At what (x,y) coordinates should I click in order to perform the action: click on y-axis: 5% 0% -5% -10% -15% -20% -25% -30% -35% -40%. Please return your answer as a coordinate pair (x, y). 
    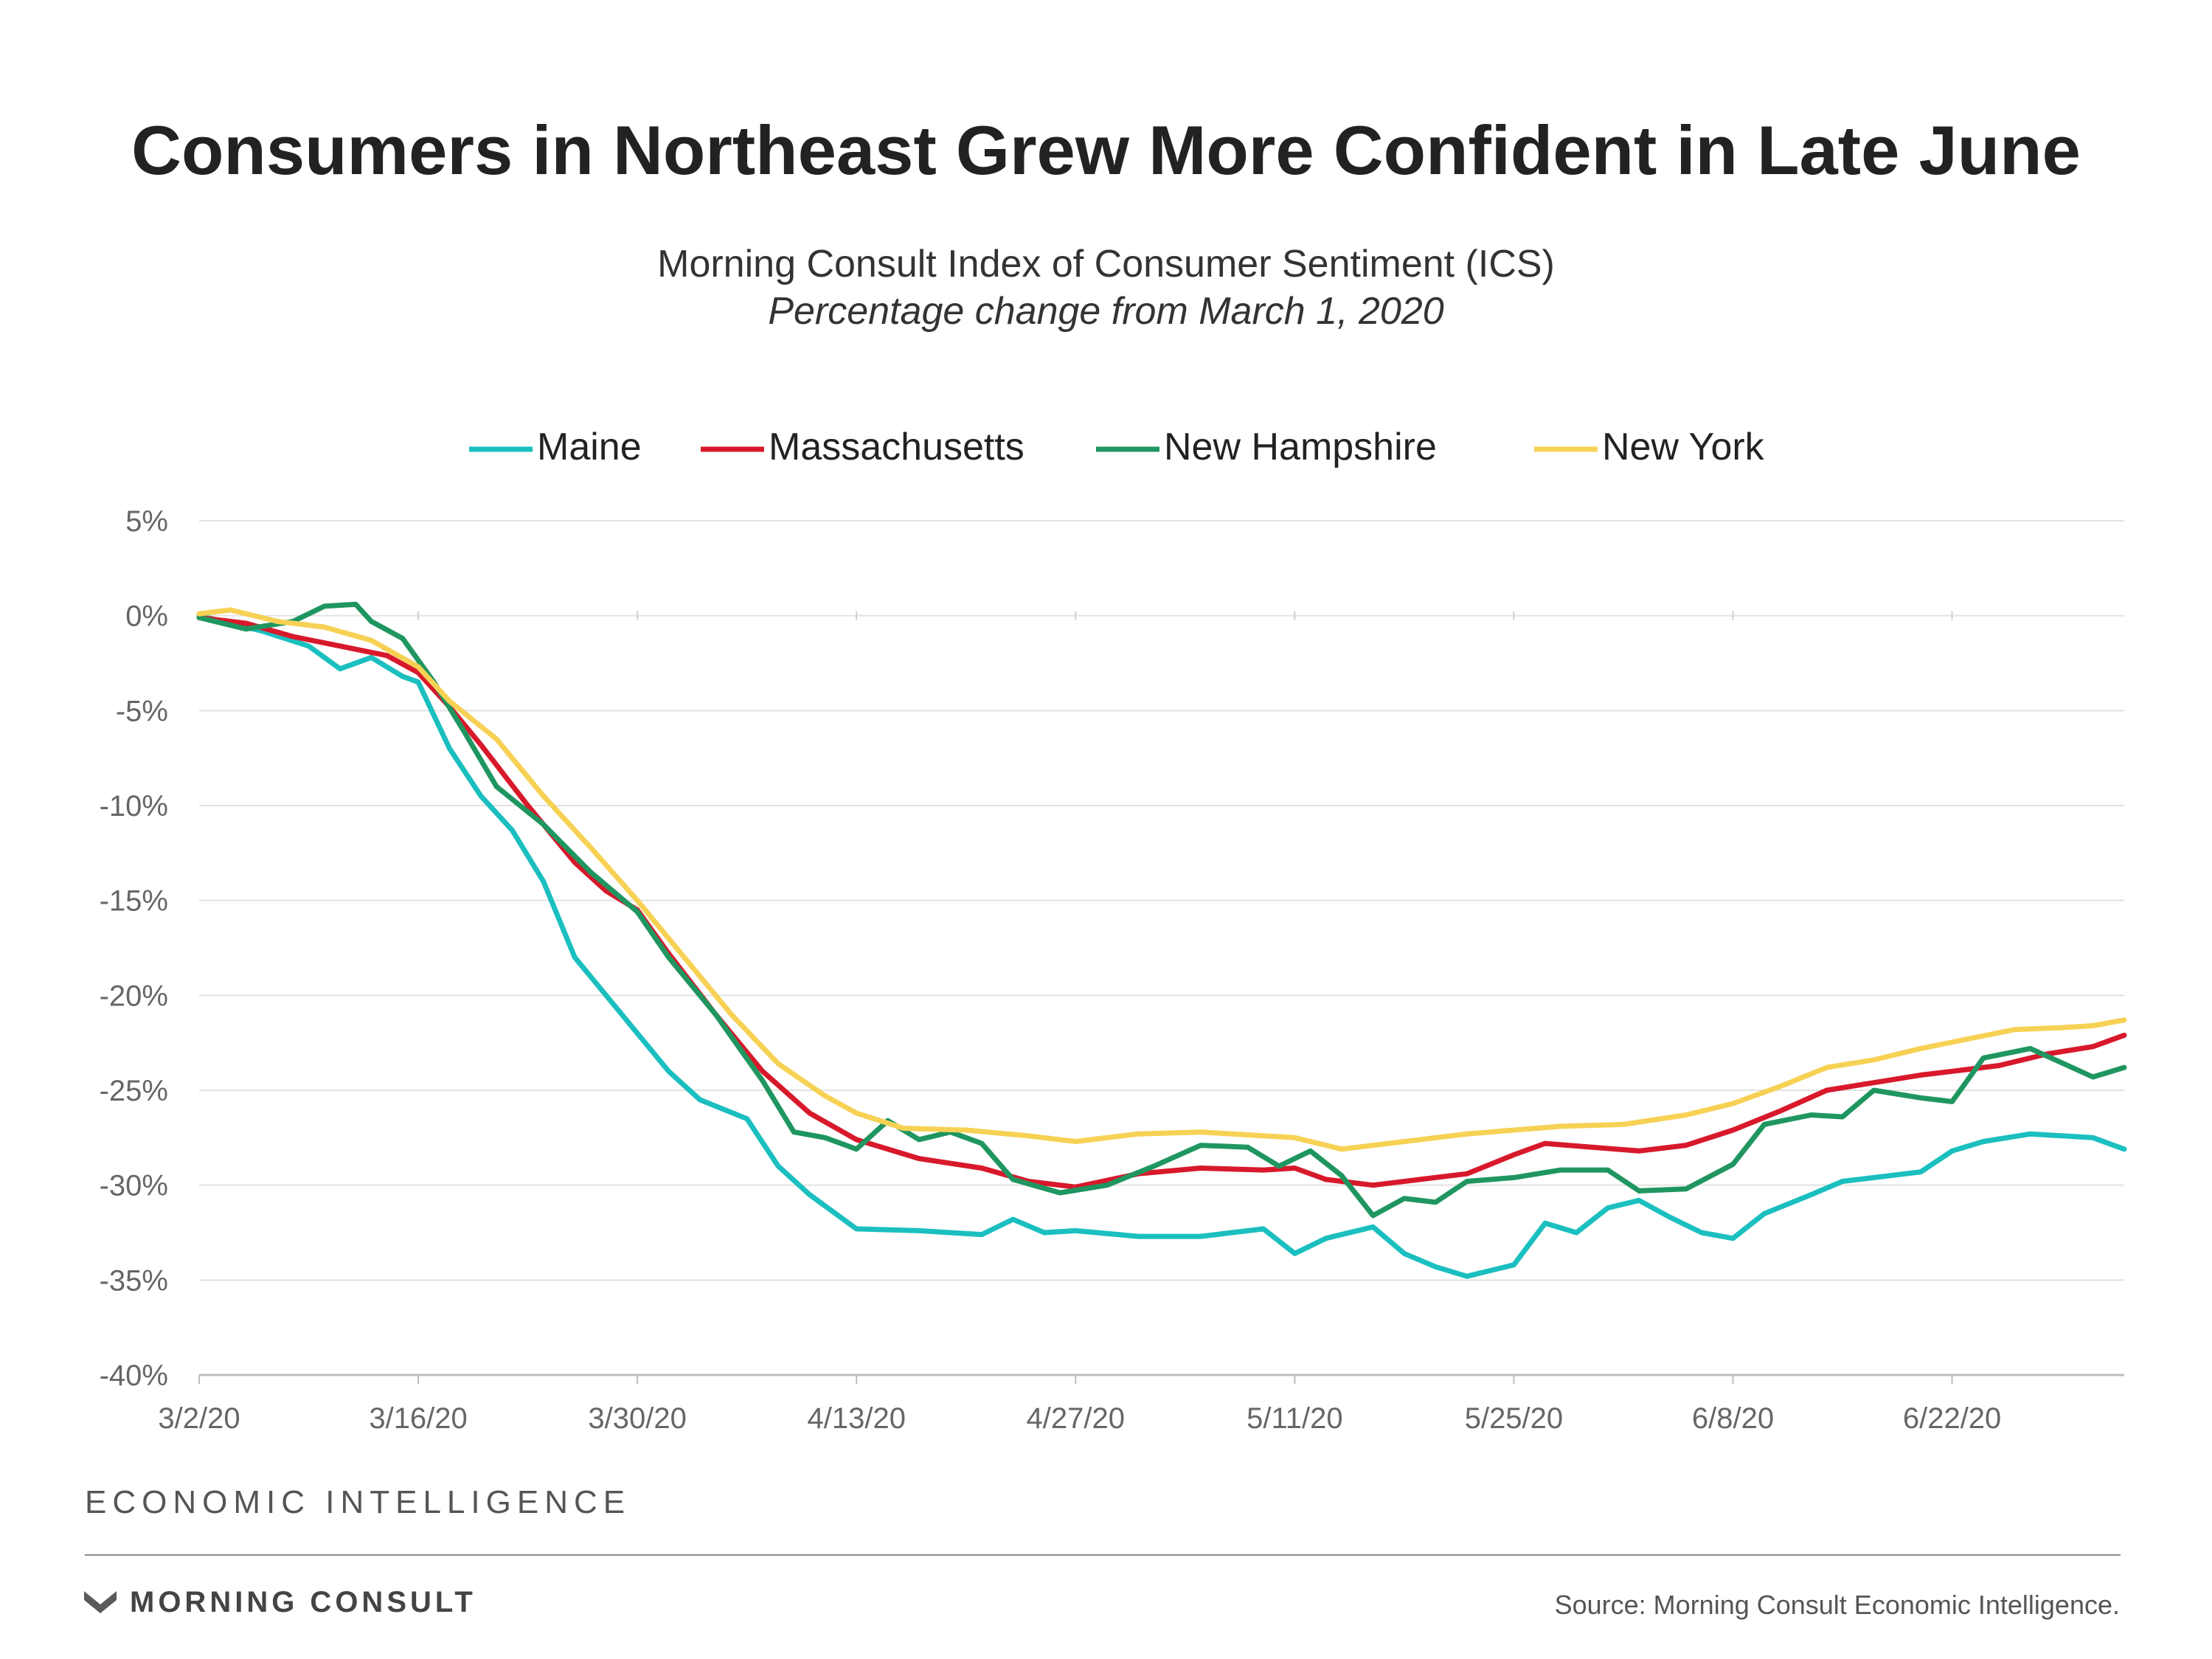
    Looking at the image, I should click on (134, 949).